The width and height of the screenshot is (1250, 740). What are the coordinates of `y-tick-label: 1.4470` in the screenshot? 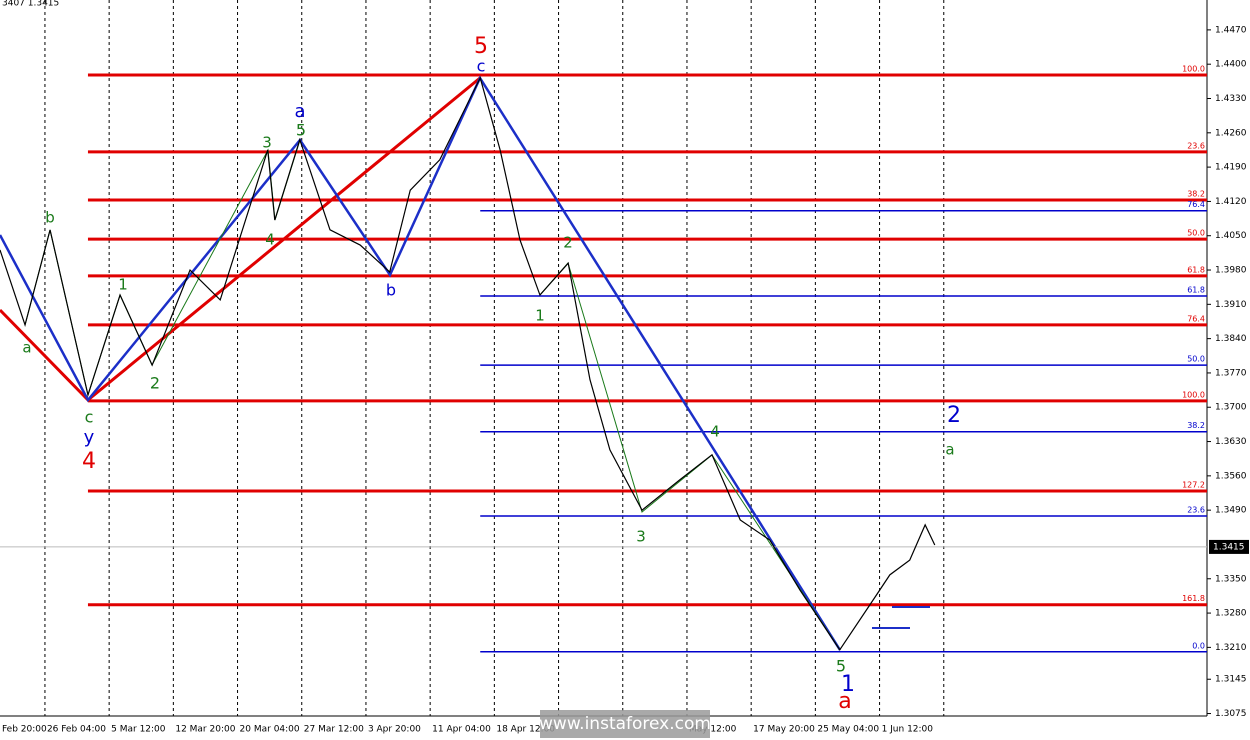 It's located at (1231, 30).